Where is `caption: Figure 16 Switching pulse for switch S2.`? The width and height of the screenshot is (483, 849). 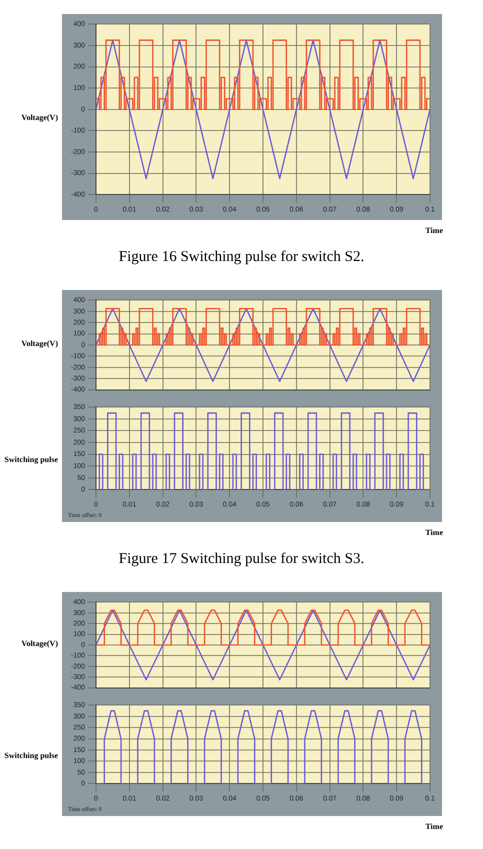 caption: Figure 16 Switching pulse for switch S2. is located at coordinates (242, 257).